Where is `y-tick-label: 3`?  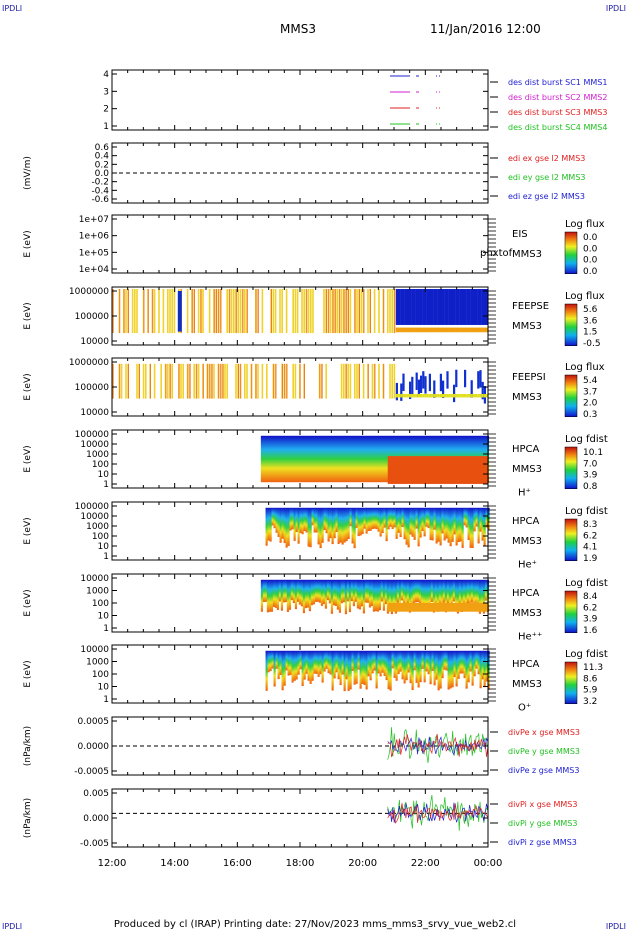 y-tick-label: 3 is located at coordinates (106, 92).